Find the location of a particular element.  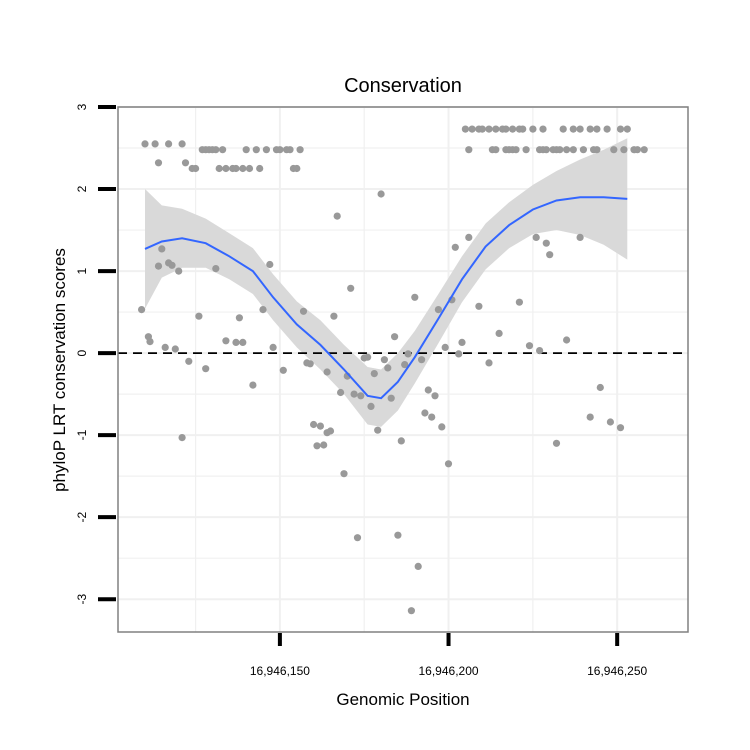

y-tick-label: -2 is located at coordinates (82, 517).